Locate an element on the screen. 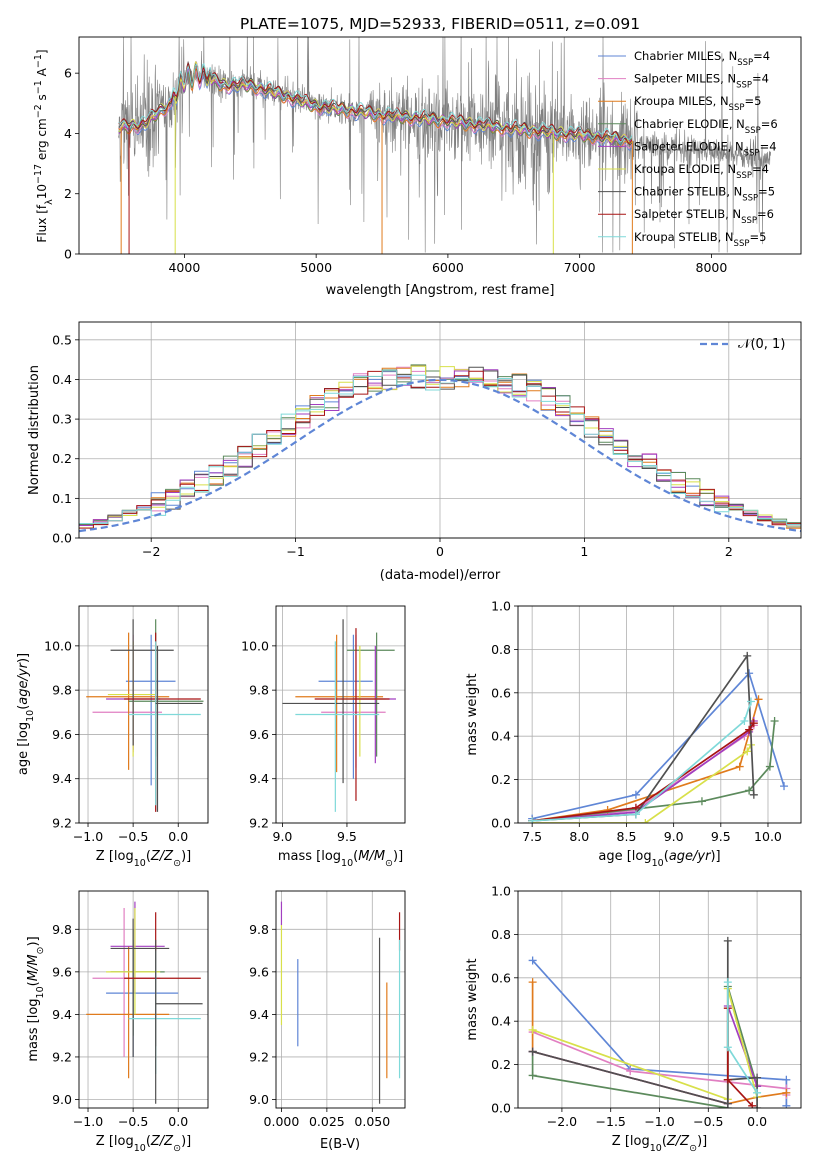  legend-label: Chabrier MILES, NSSP=4 is located at coordinates (702, 58).